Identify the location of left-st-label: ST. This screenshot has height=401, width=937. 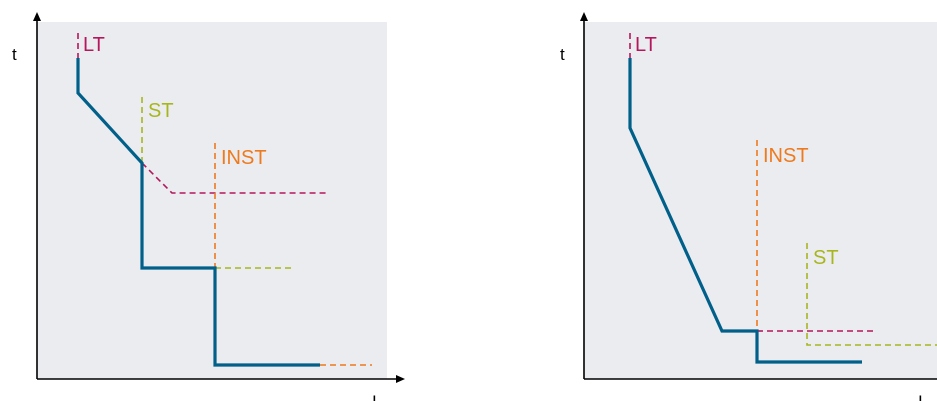
(161, 111).